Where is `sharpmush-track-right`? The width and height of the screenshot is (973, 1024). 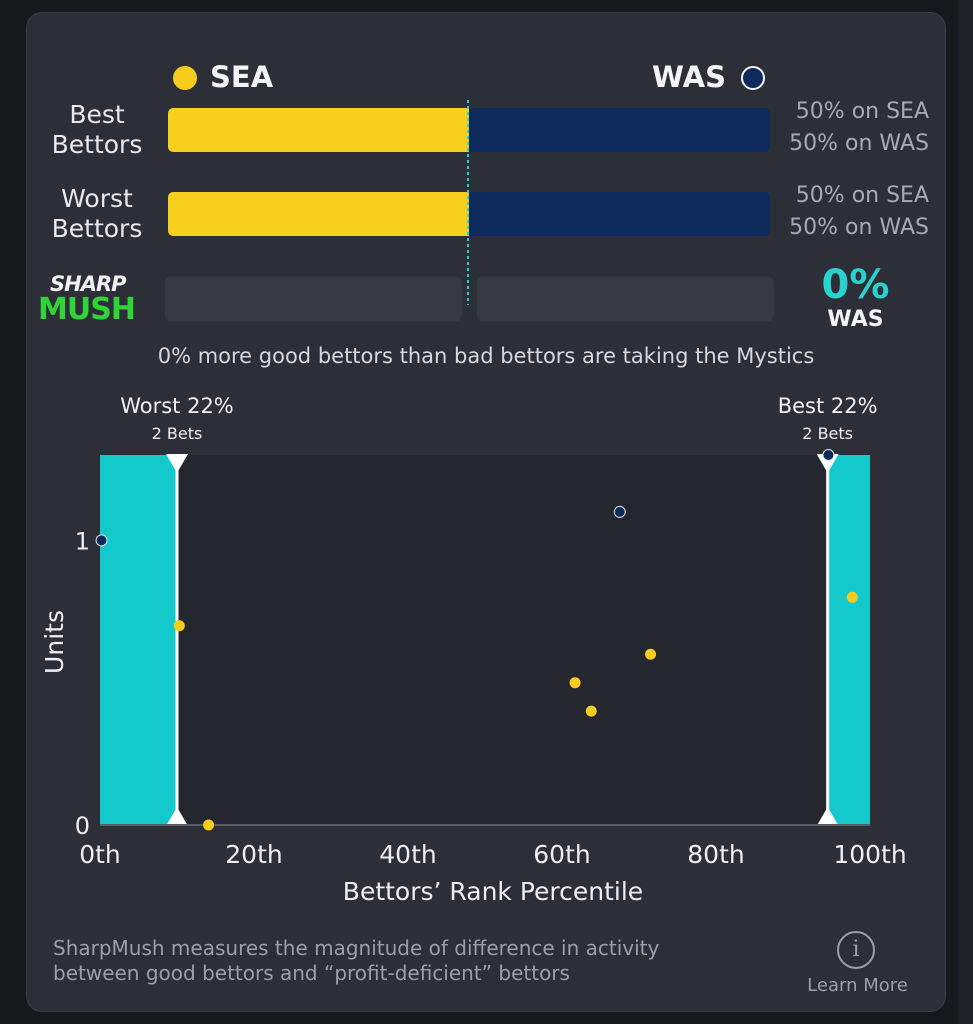
sharpmush-track-right is located at coordinates (625, 299).